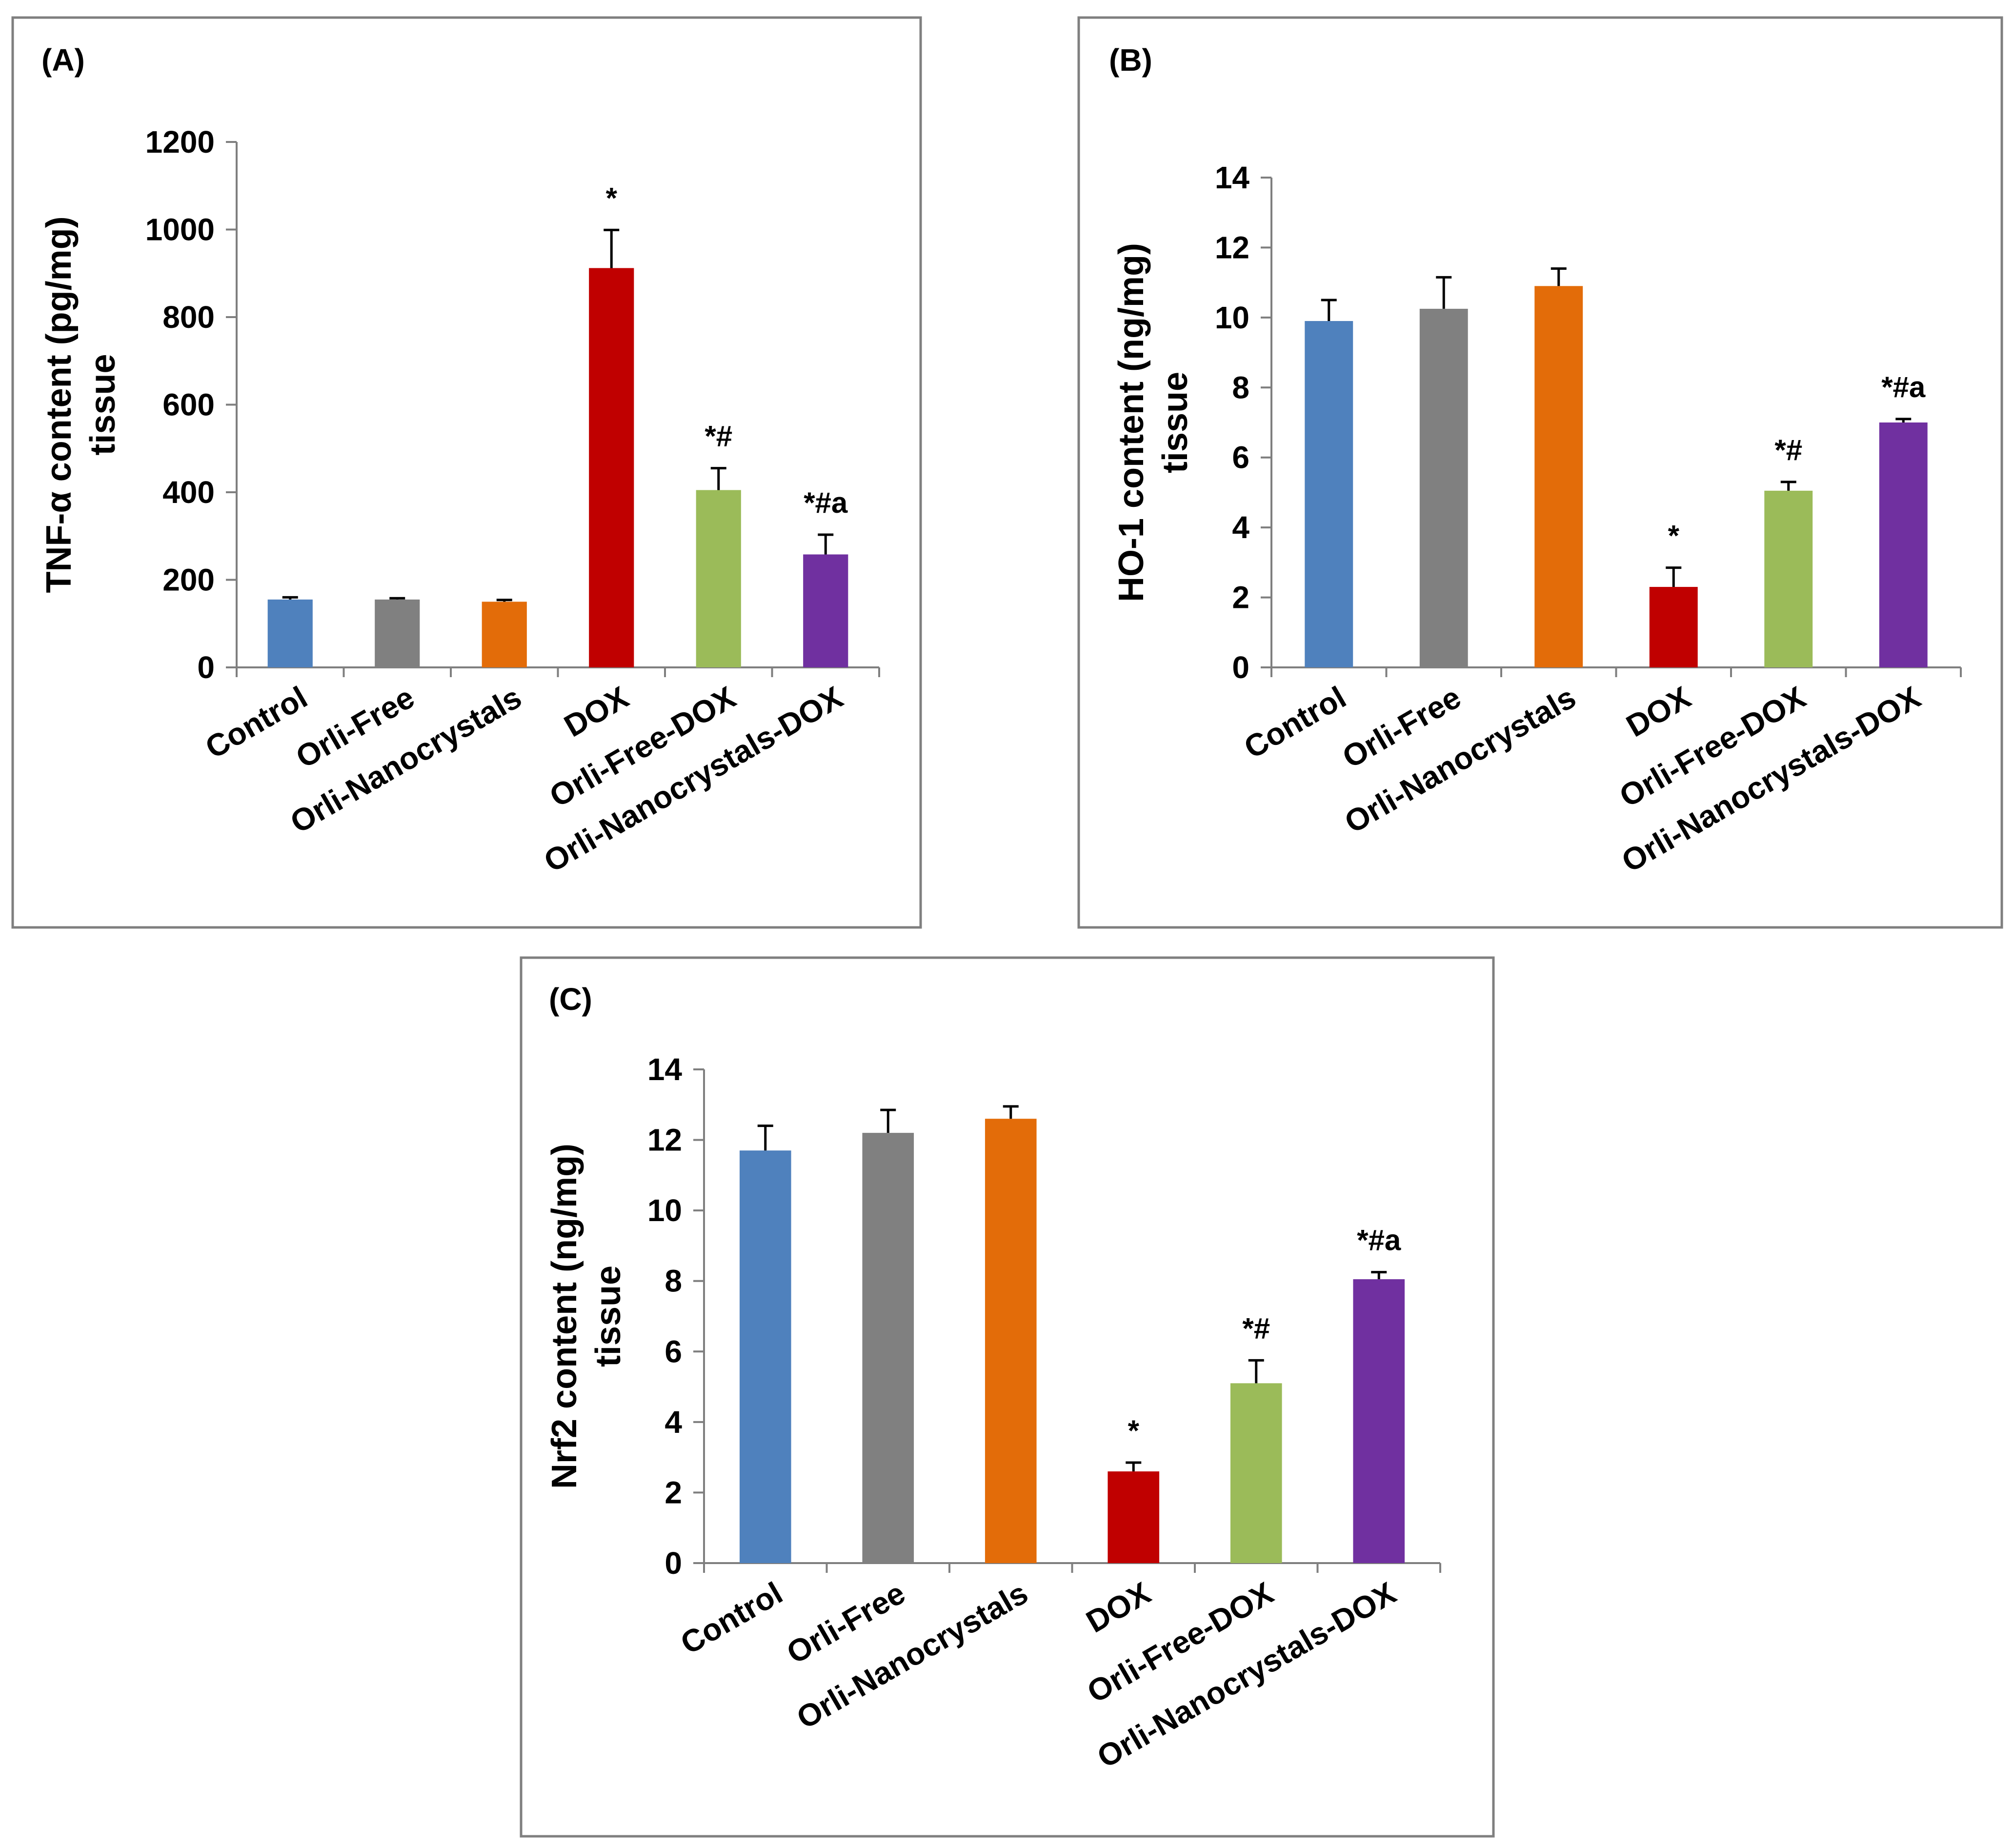 The height and width of the screenshot is (1848, 2014). What do you see at coordinates (188, 404) in the screenshot?
I see `y-tick-label: 600` at bounding box center [188, 404].